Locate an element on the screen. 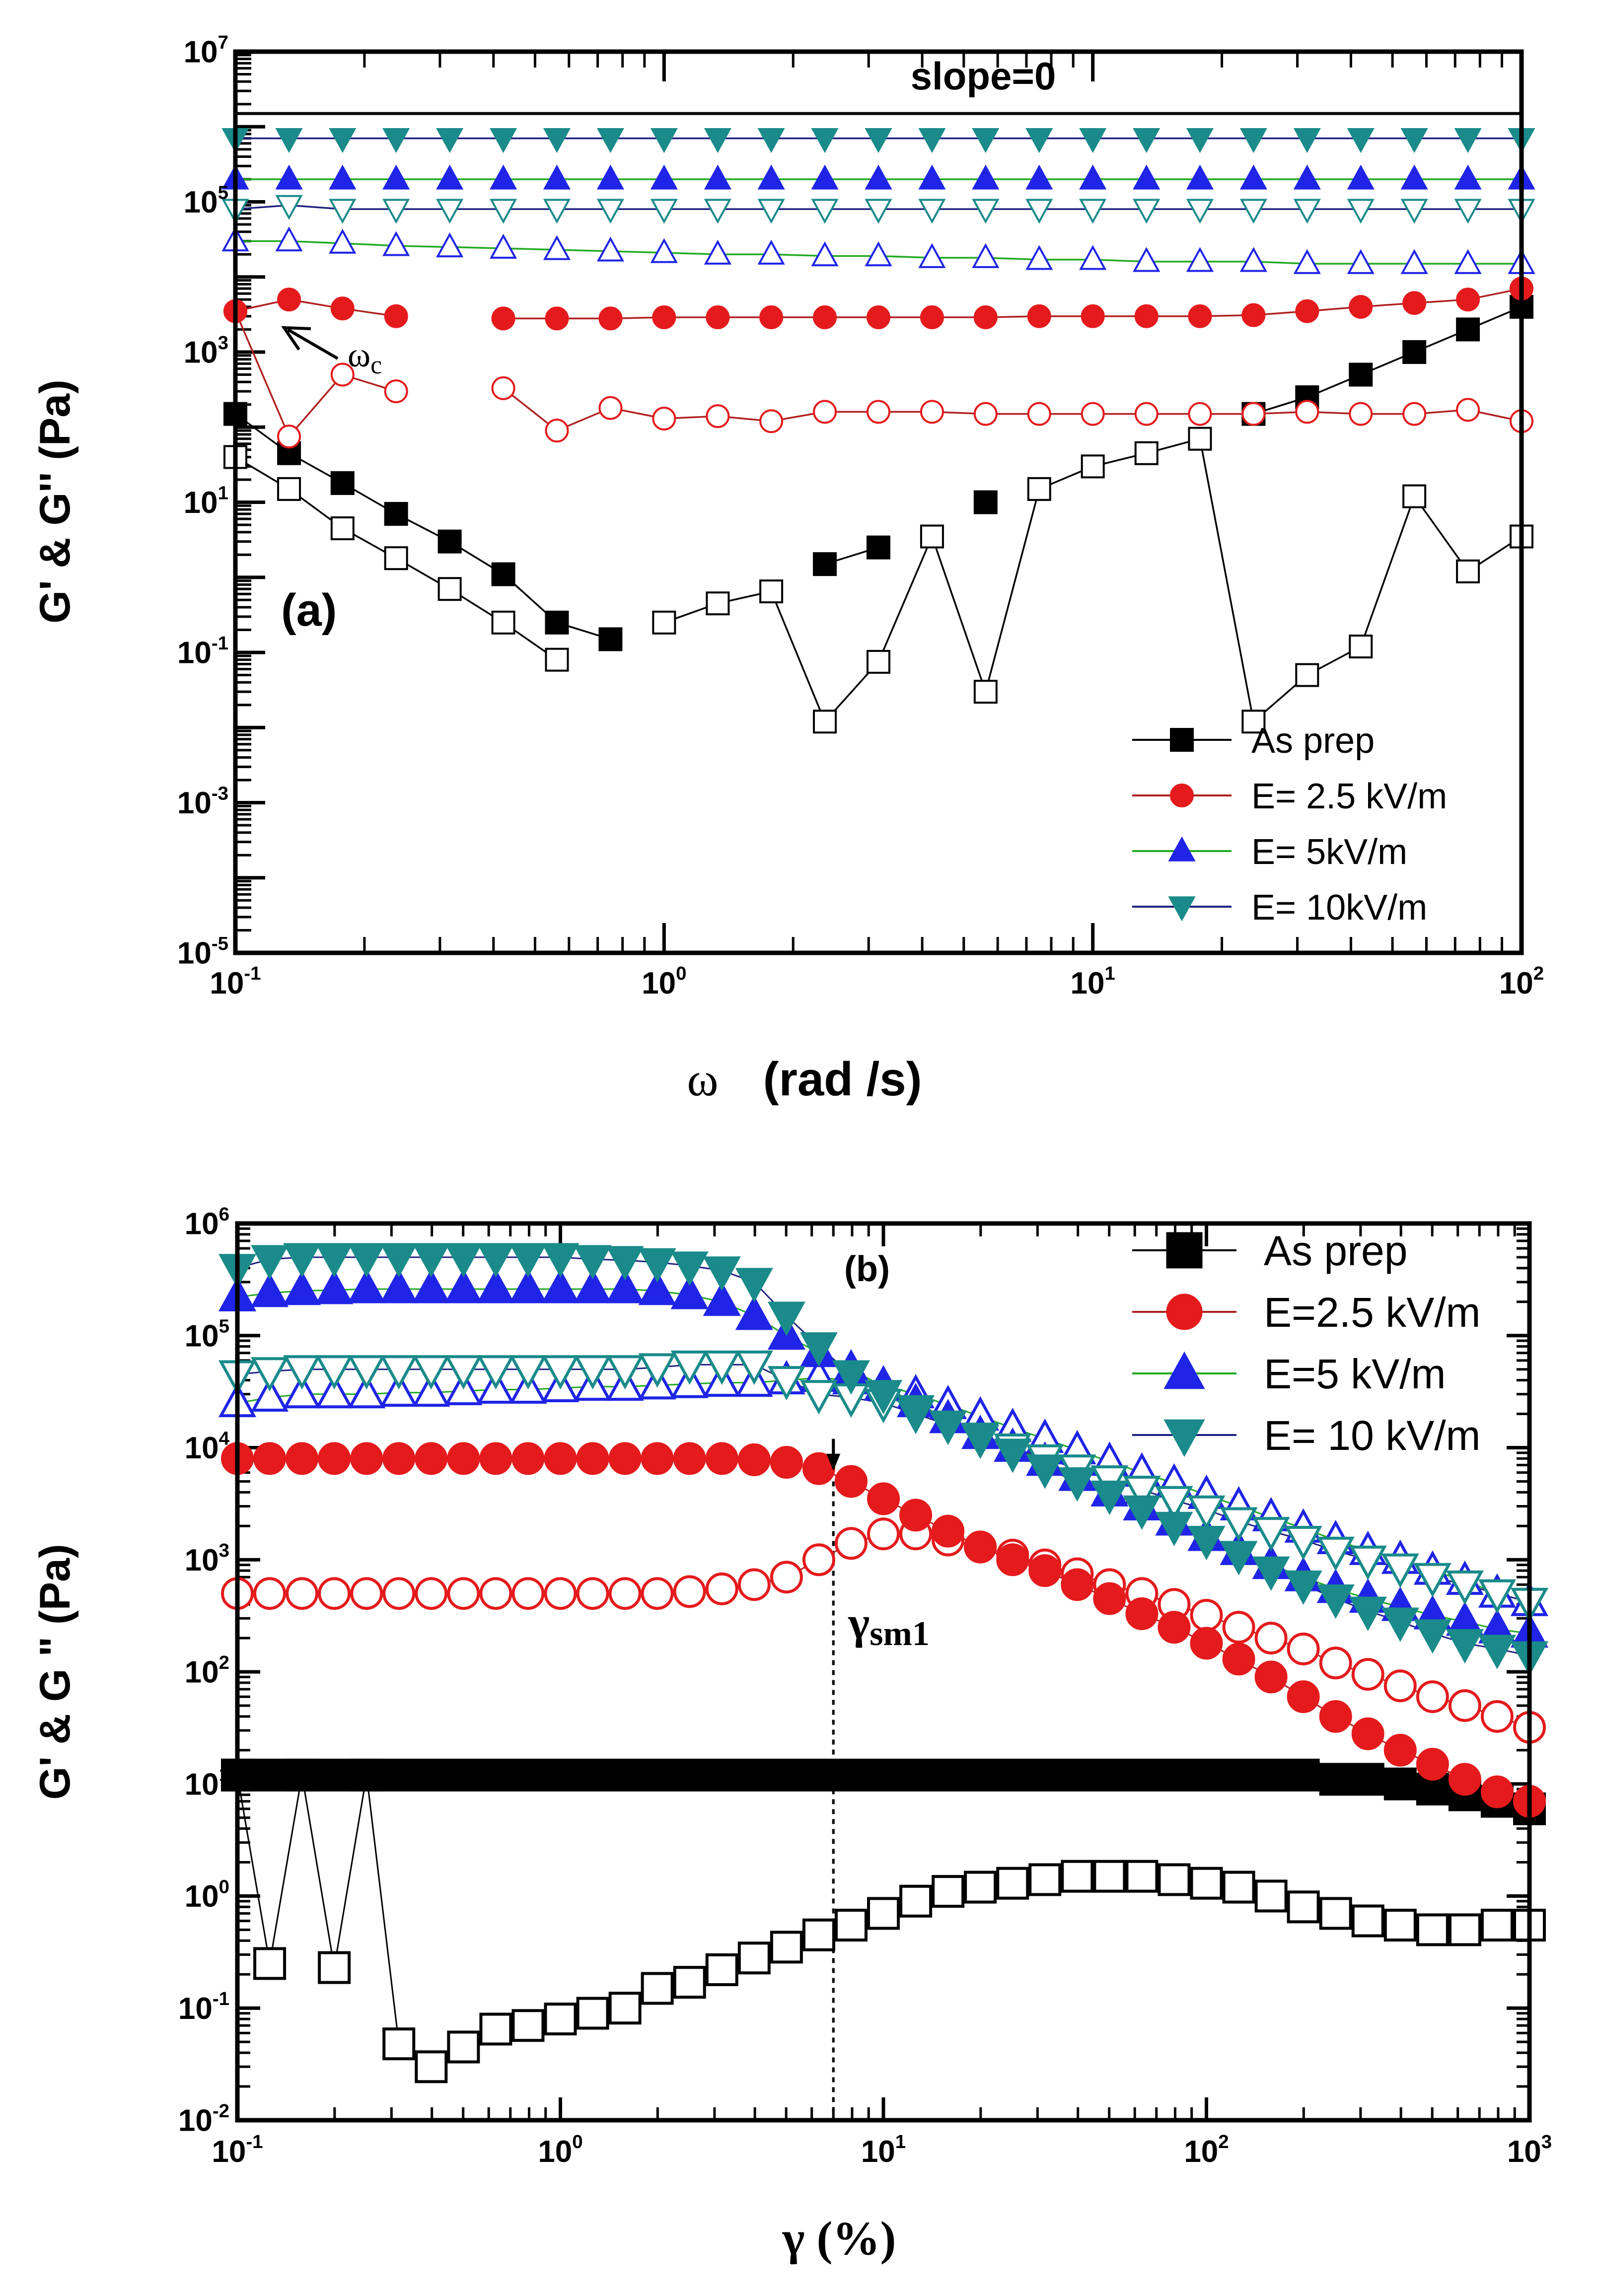 This screenshot has width=1597, height=2296. a-y-tick-label: 10-3 is located at coordinates (202, 801).